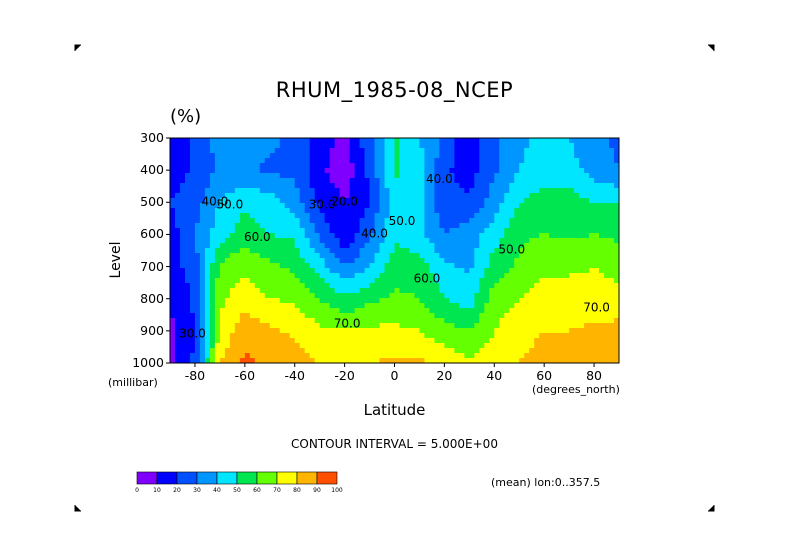  I want to click on colorbar-label: 0, so click(137, 490).